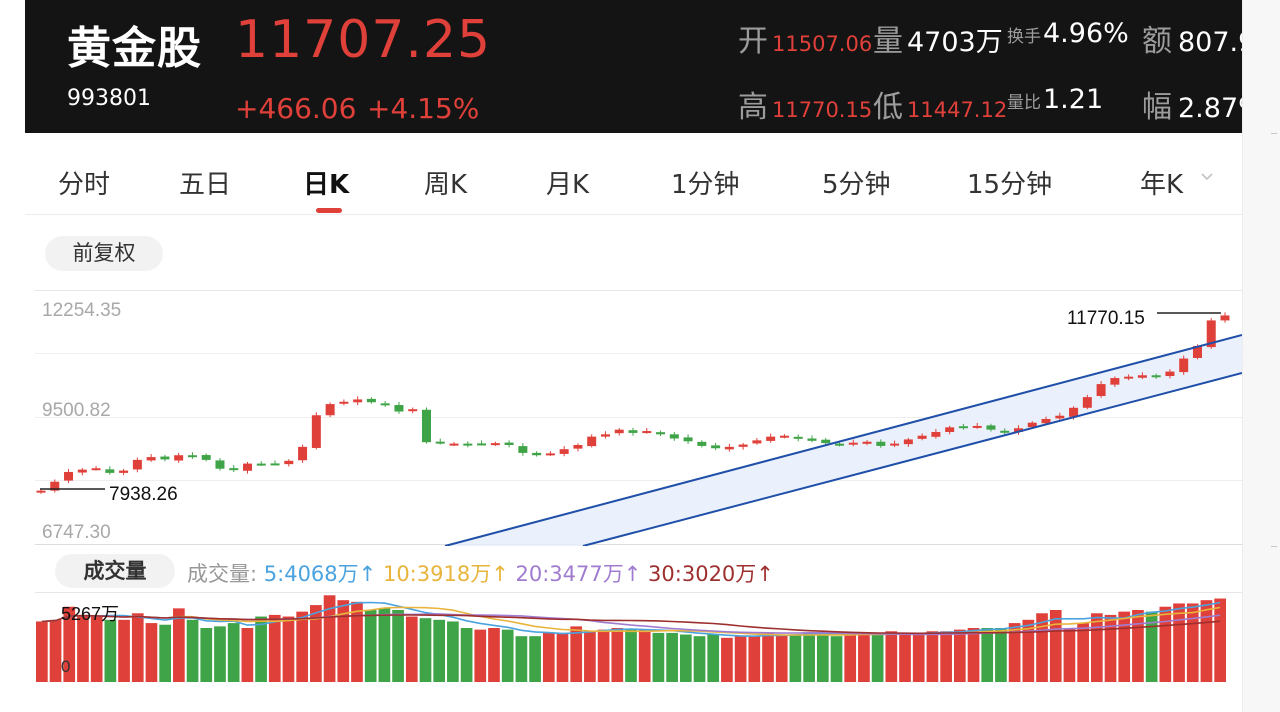  Describe the element at coordinates (631, 619) in the screenshot. I see `ma5-line` at that location.